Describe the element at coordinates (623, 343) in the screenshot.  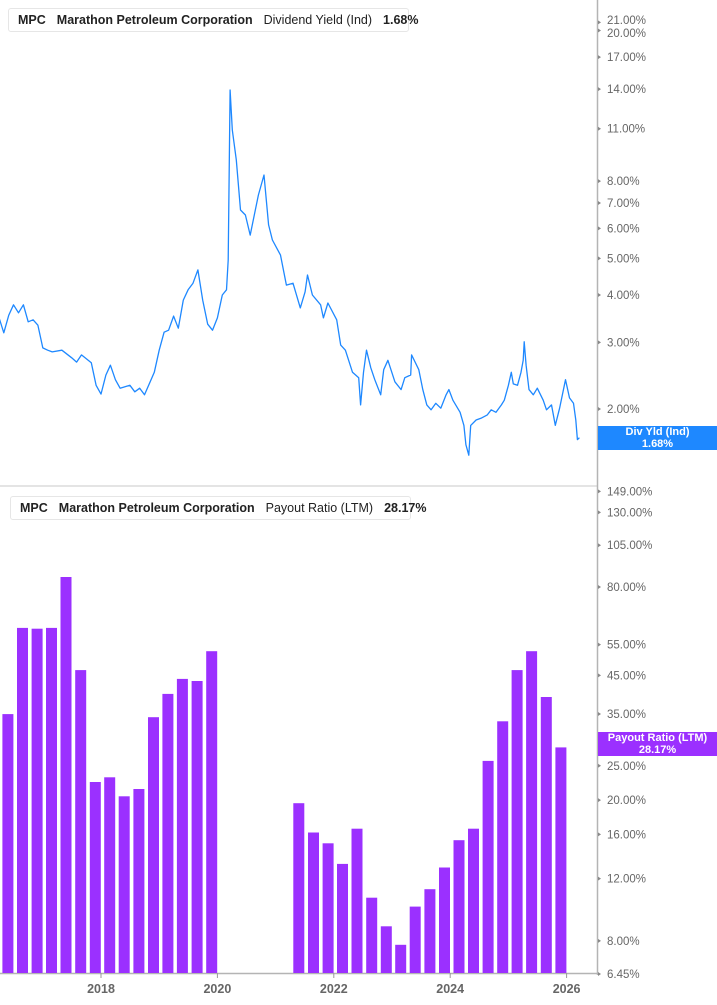
I see `y-tick-label: 3.00%` at that location.